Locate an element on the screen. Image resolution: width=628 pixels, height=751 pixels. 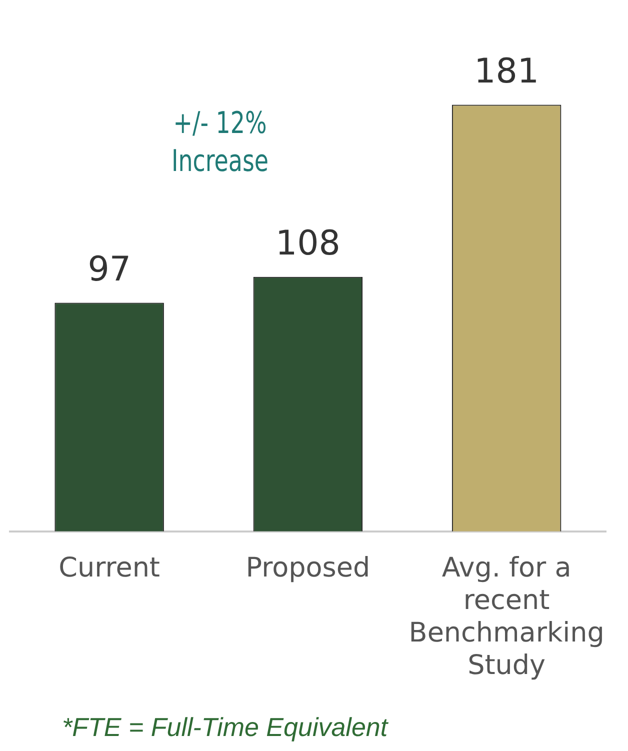
data-label: 97 is located at coordinates (109, 270).